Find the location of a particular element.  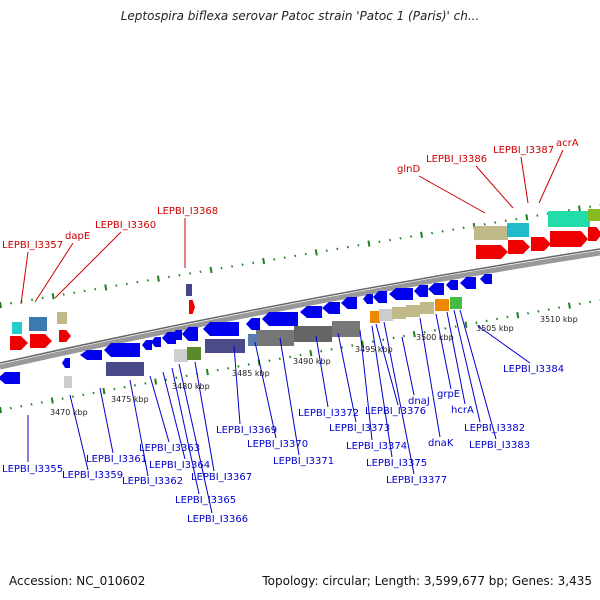

gene-label: LEPBI_I3368 is located at coordinates (187, 211).